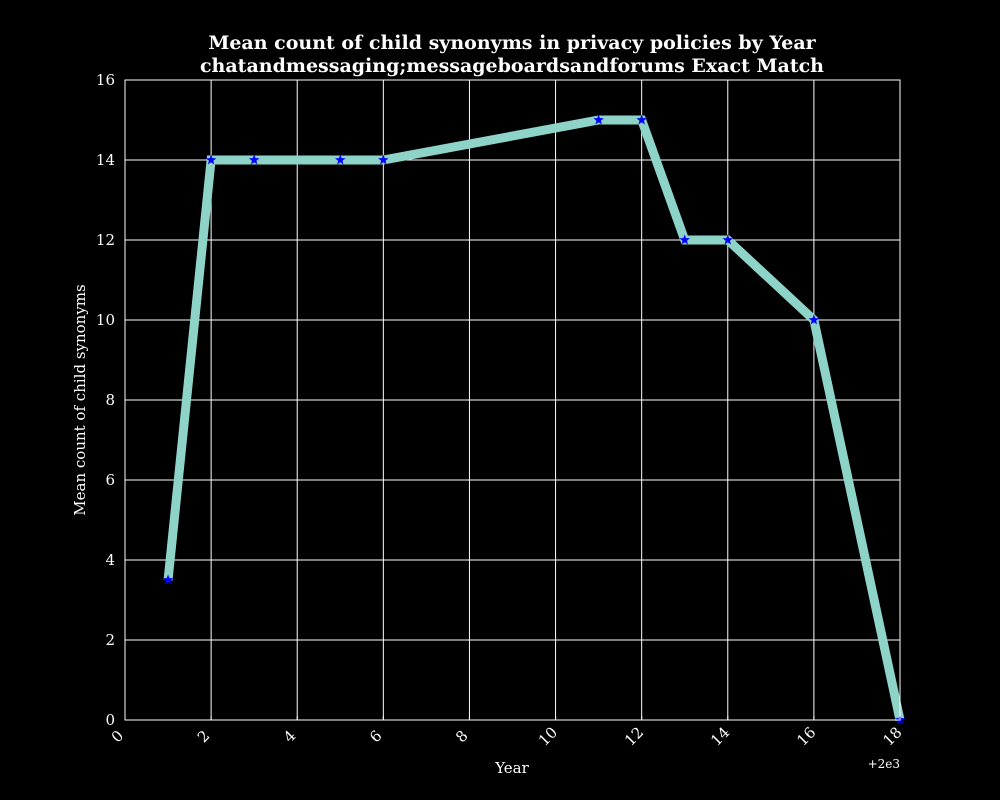 The image size is (1000, 800). I want to click on y-tick-label: 4, so click(110, 560).